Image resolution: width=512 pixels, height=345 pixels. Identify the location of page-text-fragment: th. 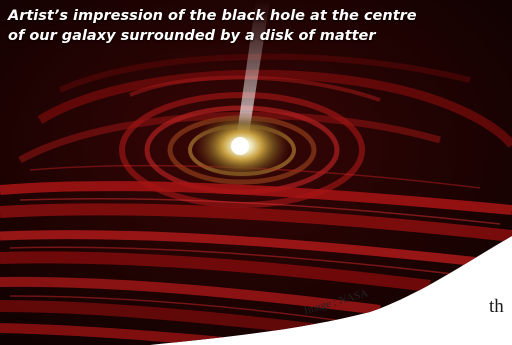
(496, 306).